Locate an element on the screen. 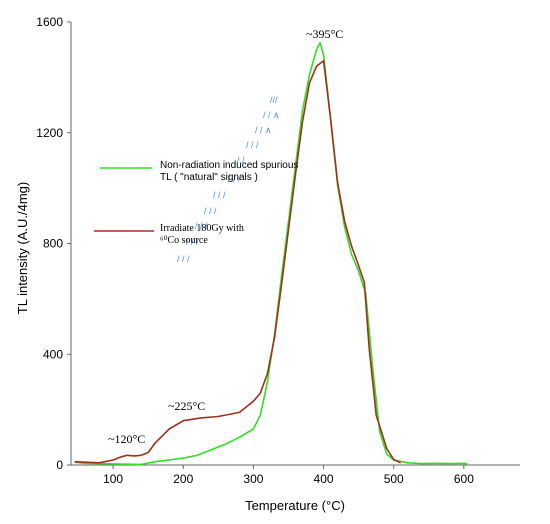 The height and width of the screenshot is (524, 550). y-tick-label: 800 is located at coordinates (53, 244).